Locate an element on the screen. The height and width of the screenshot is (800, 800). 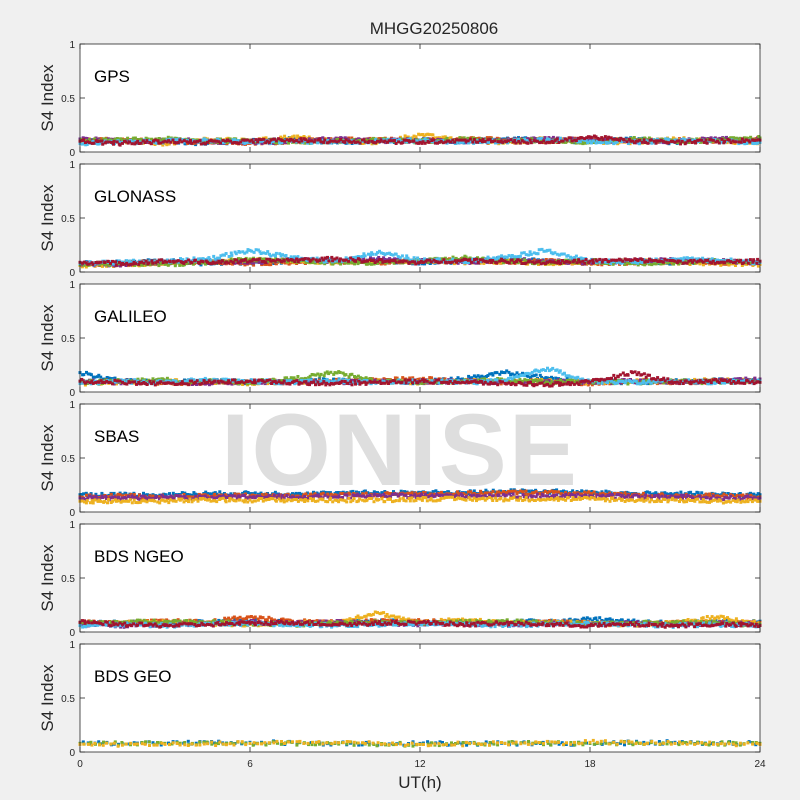
y-tick-label: 0.5 is located at coordinates (68, 219).